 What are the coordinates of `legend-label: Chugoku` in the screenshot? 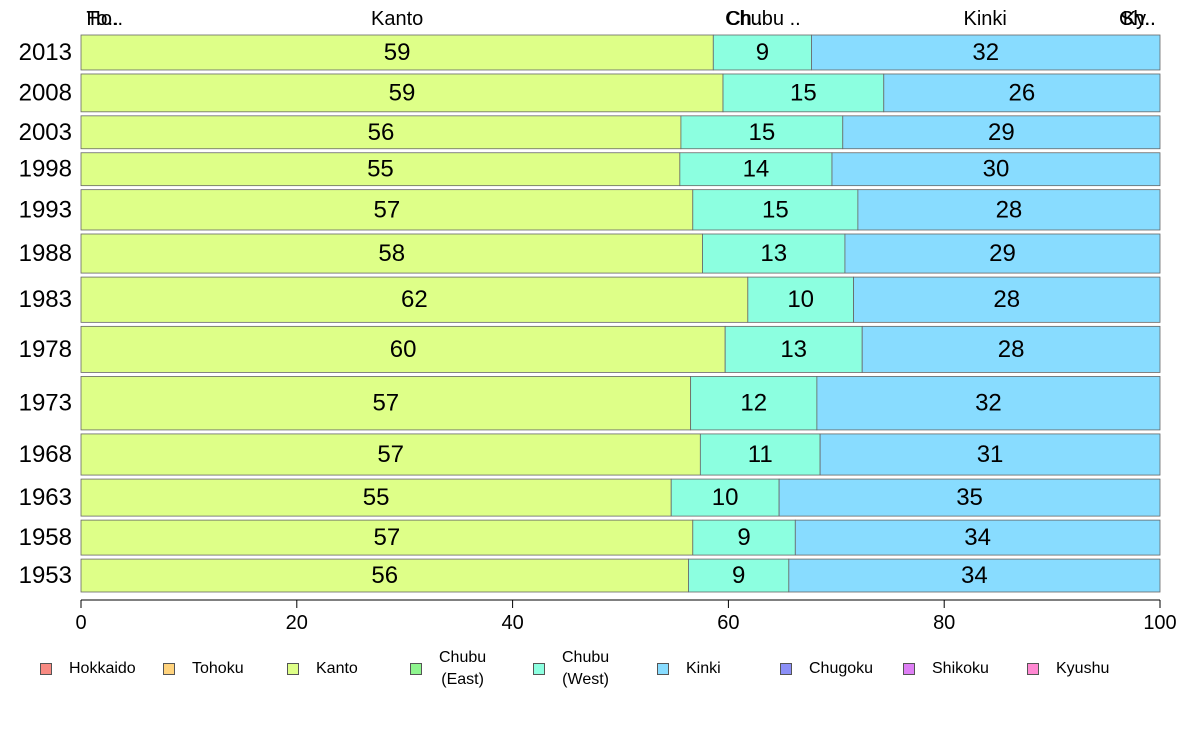 It's located at (841, 668).